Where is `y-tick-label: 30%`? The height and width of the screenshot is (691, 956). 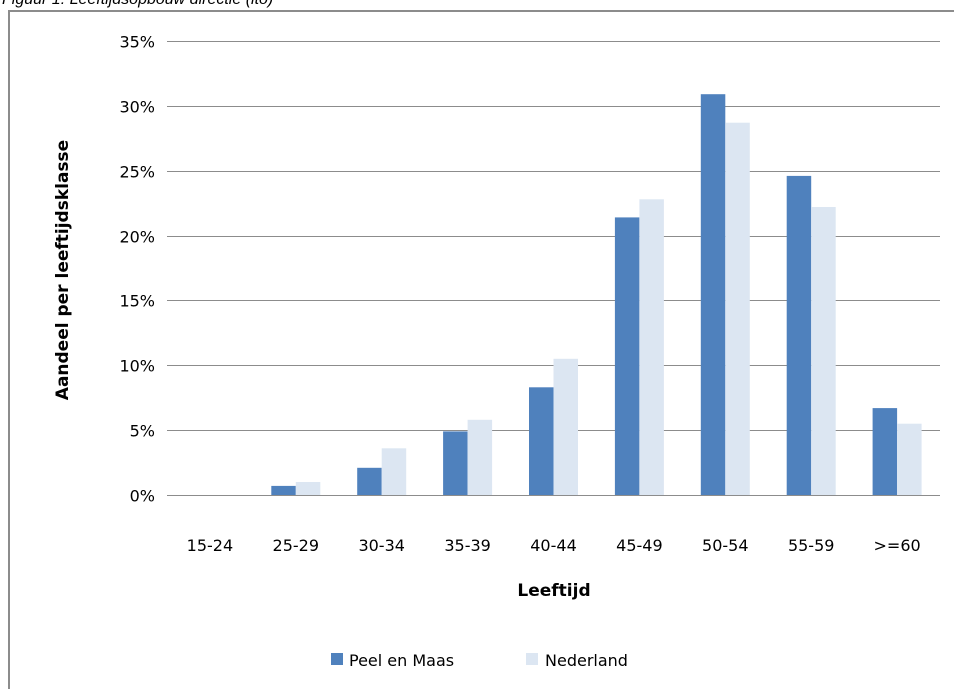 y-tick-label: 30% is located at coordinates (137, 107).